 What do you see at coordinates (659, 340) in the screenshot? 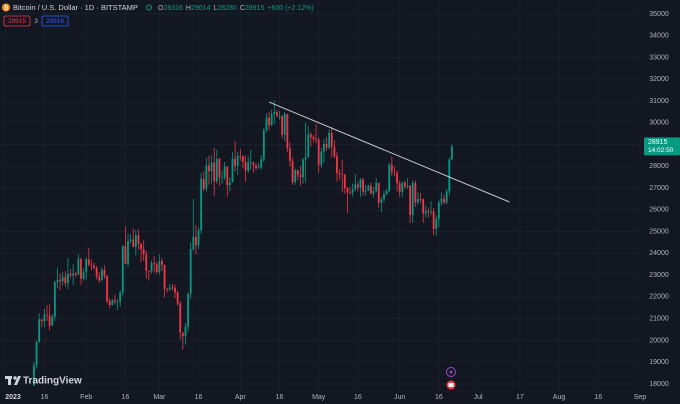
I see `y-tick-label: 20000` at bounding box center [659, 340].